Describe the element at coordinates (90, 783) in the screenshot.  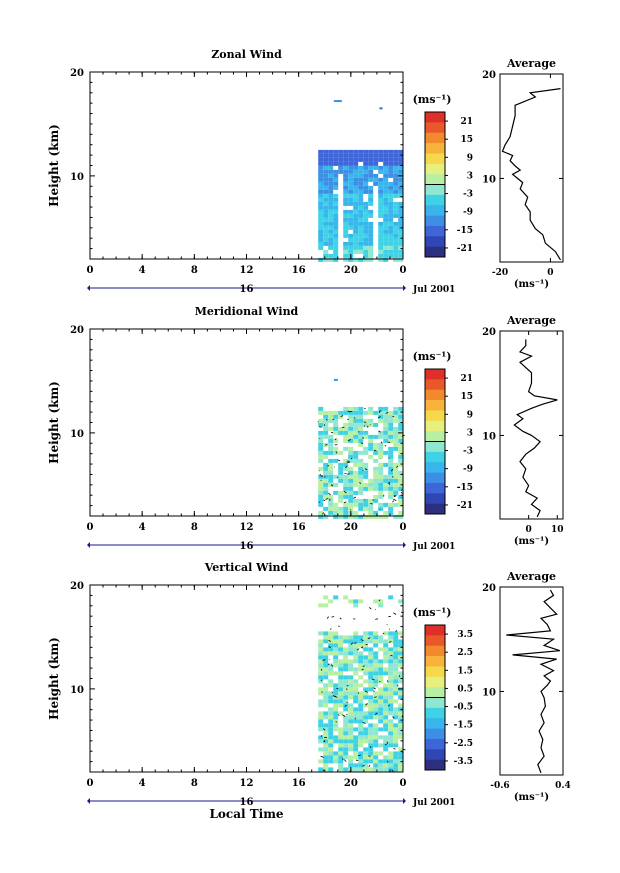
I see `x-tick-label: 0` at that location.